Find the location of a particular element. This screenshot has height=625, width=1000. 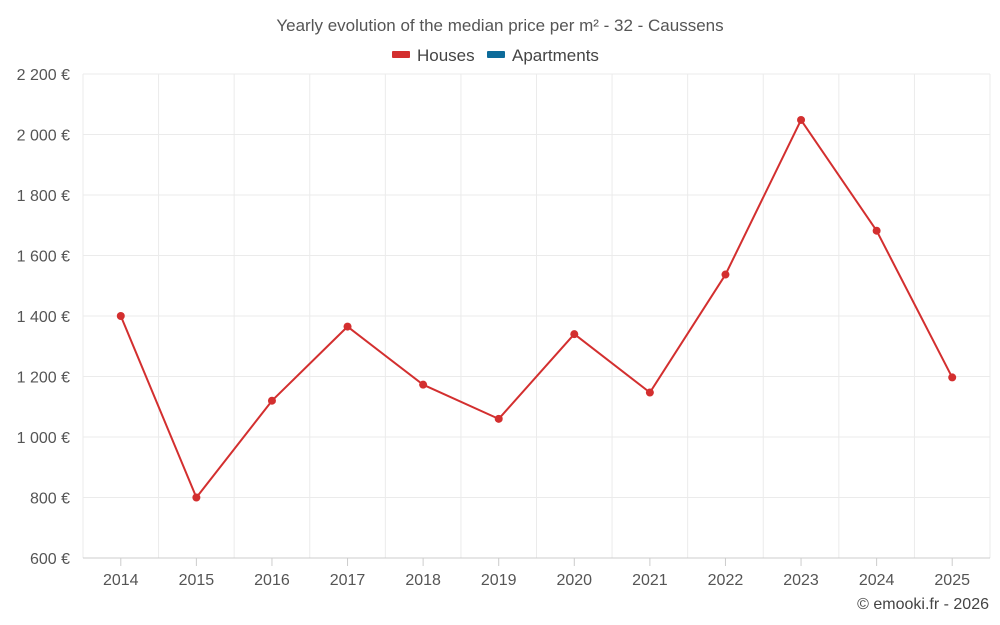

y-tick-label: 600 € is located at coordinates (50, 559).